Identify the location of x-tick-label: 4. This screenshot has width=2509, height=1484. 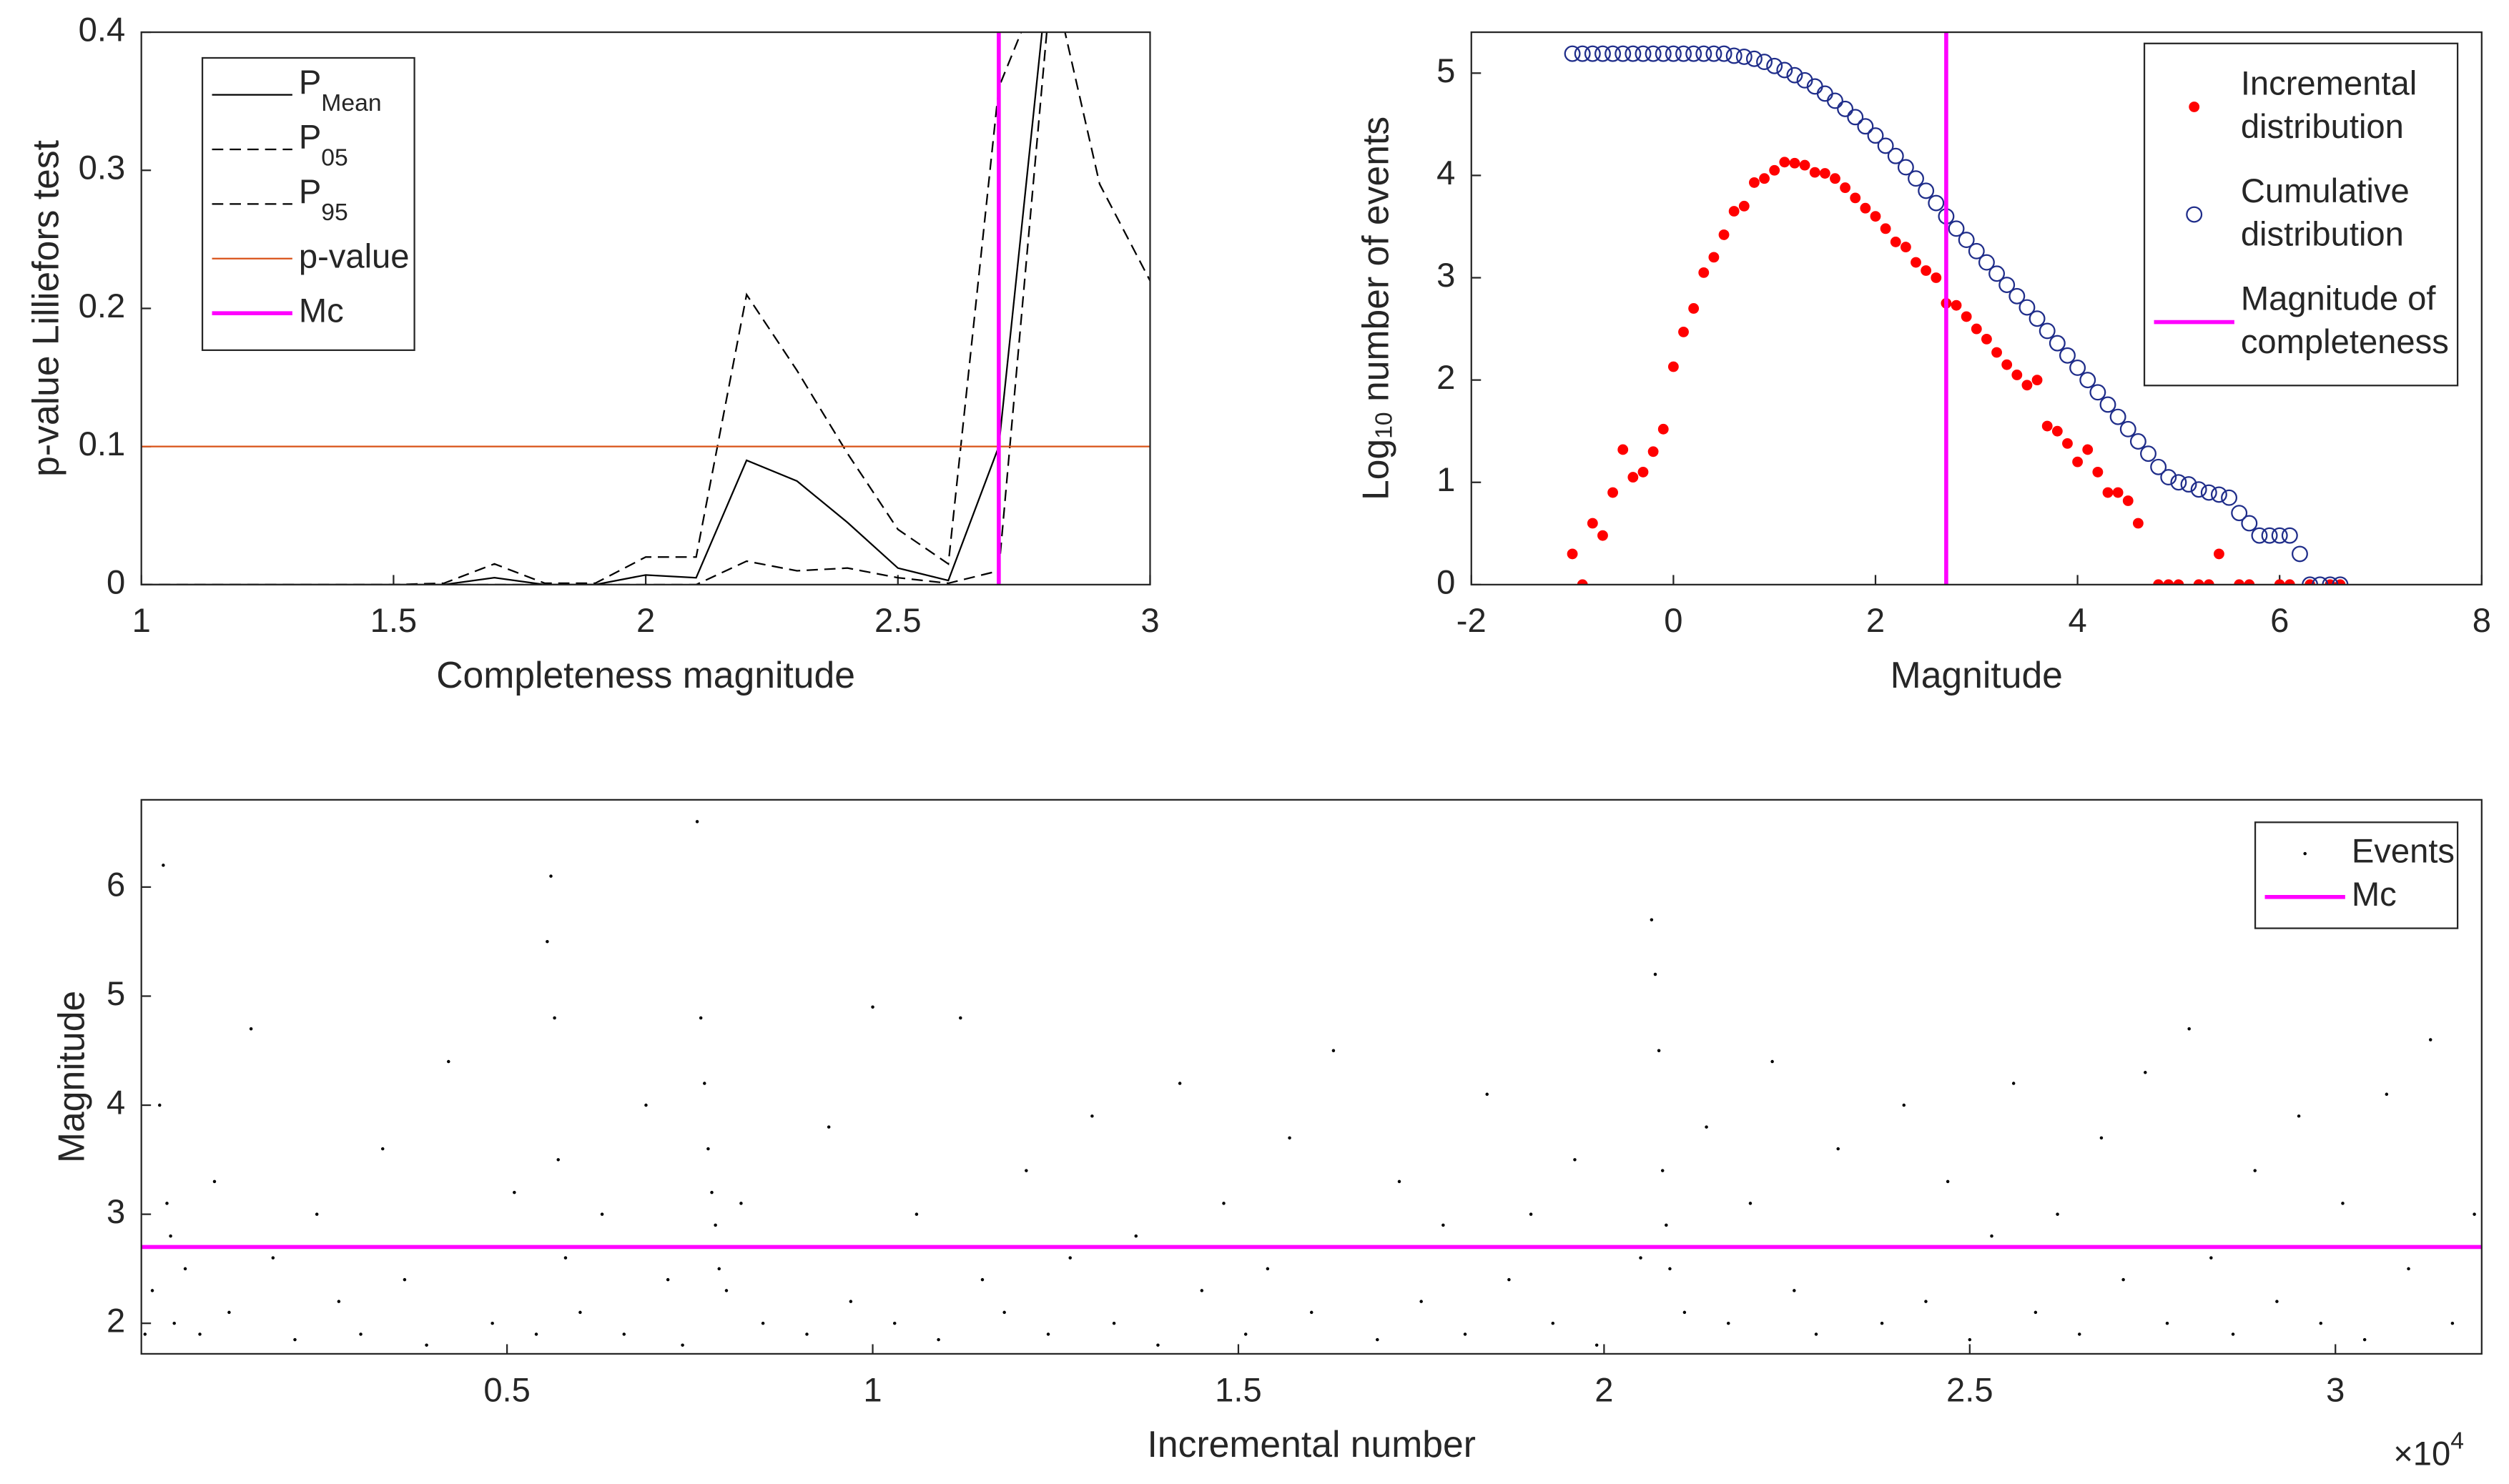
(2077, 620).